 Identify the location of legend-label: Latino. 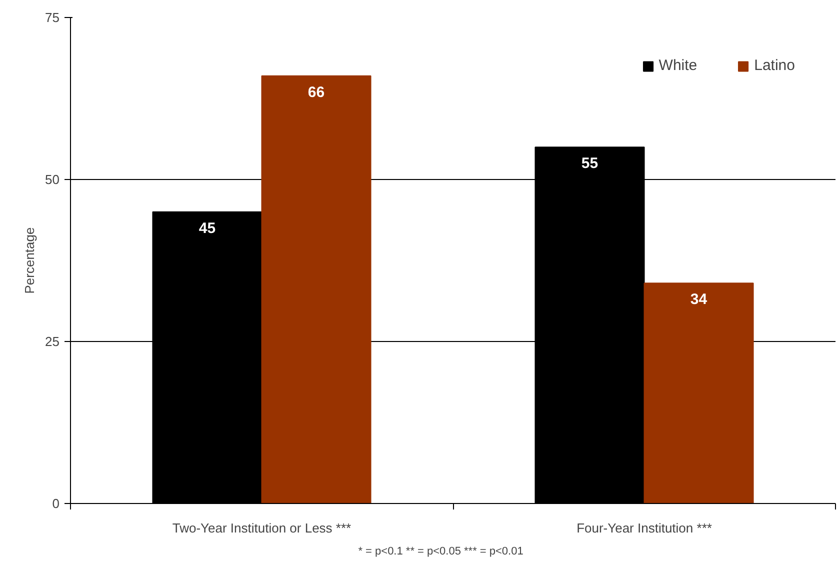
(774, 65).